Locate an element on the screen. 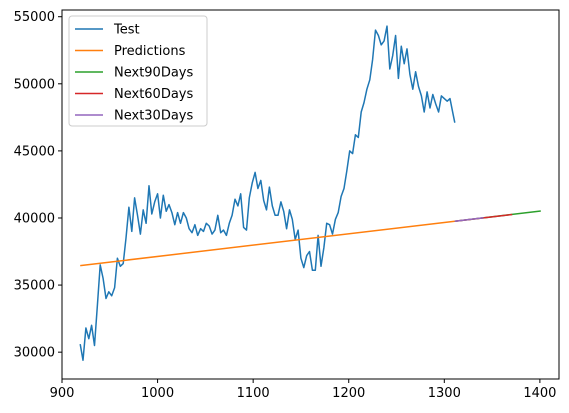 The image size is (569, 413). x-axis: 900 1000 1100 1200 1300 1400 is located at coordinates (303, 390).